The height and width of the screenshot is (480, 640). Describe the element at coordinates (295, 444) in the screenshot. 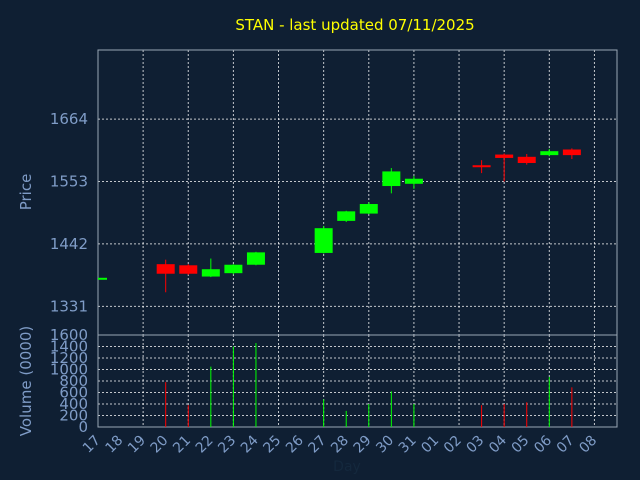

I see `day-tick-label: 26` at that location.